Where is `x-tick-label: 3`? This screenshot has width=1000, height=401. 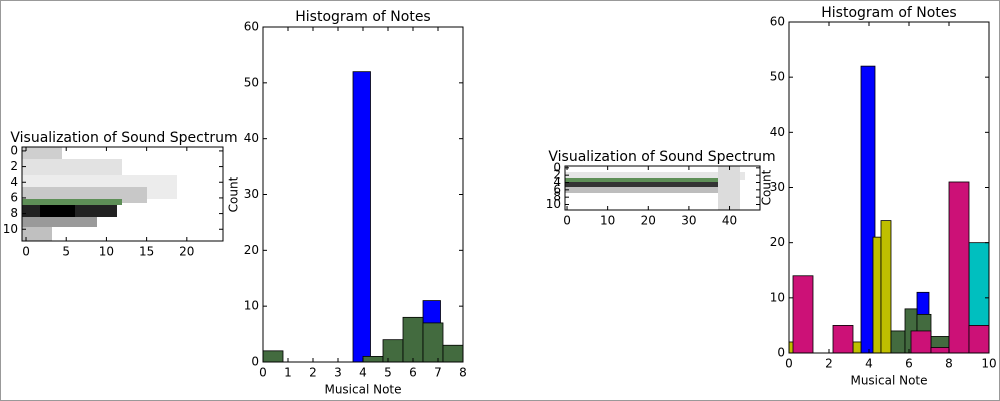
x-tick-label: 3 is located at coordinates (338, 373).